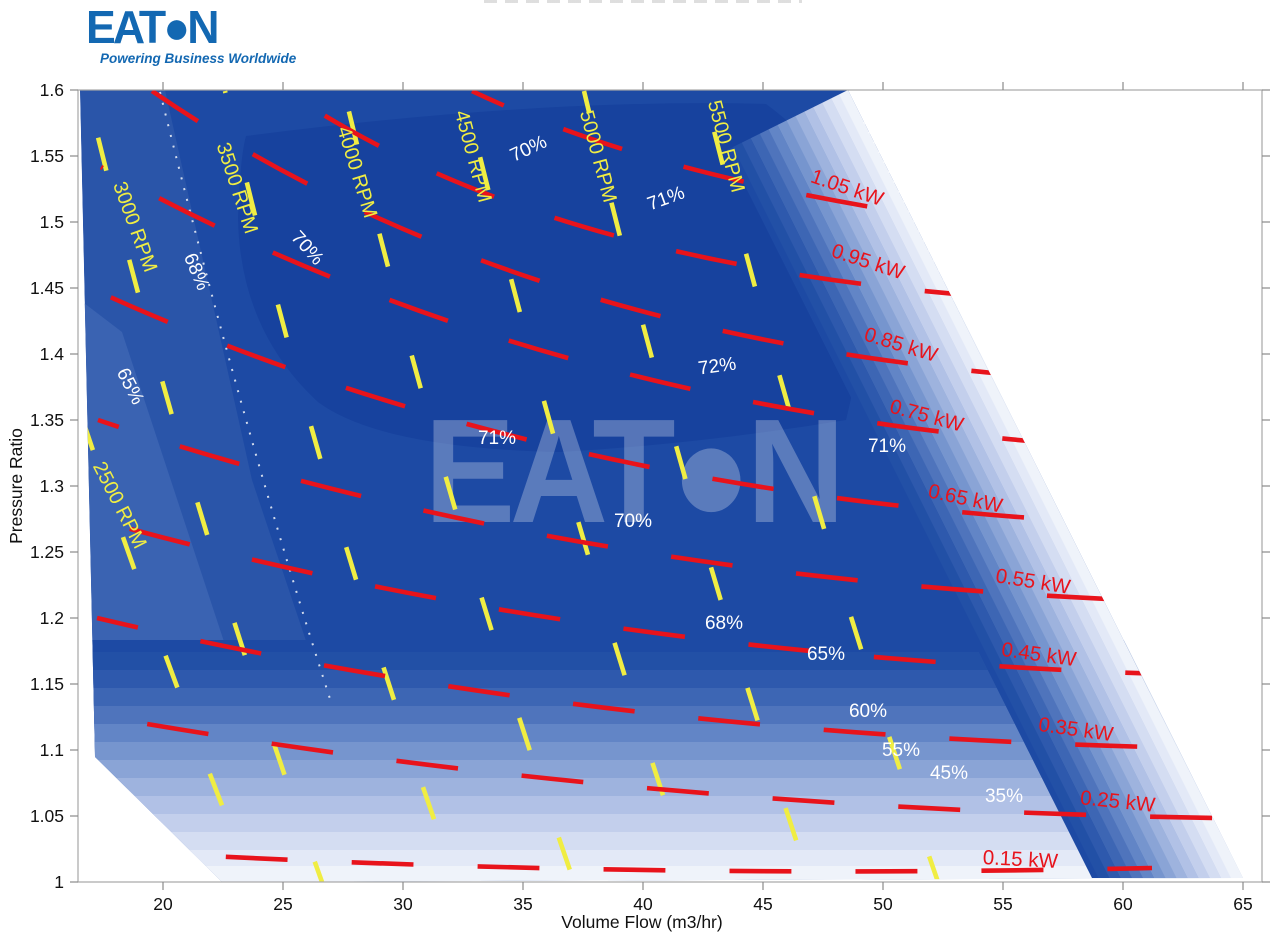 Image resolution: width=1280 pixels, height=940 pixels. I want to click on x-tick-label: 45, so click(762, 904).